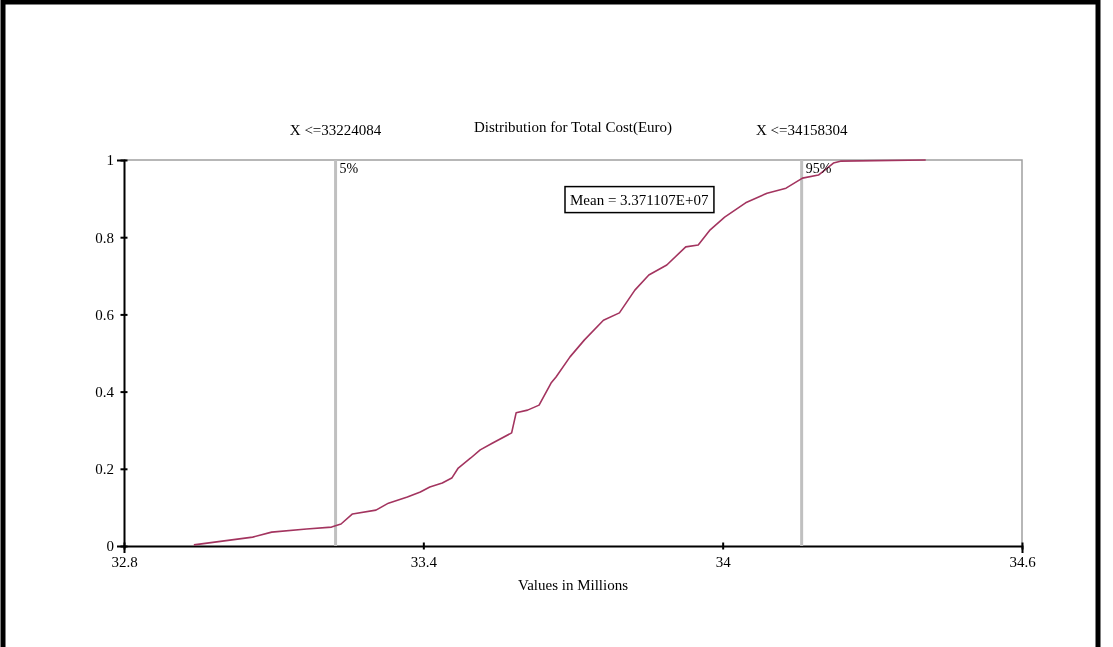  What do you see at coordinates (801, 130) in the screenshot?
I see `ref-line-label: X <=34158304` at bounding box center [801, 130].